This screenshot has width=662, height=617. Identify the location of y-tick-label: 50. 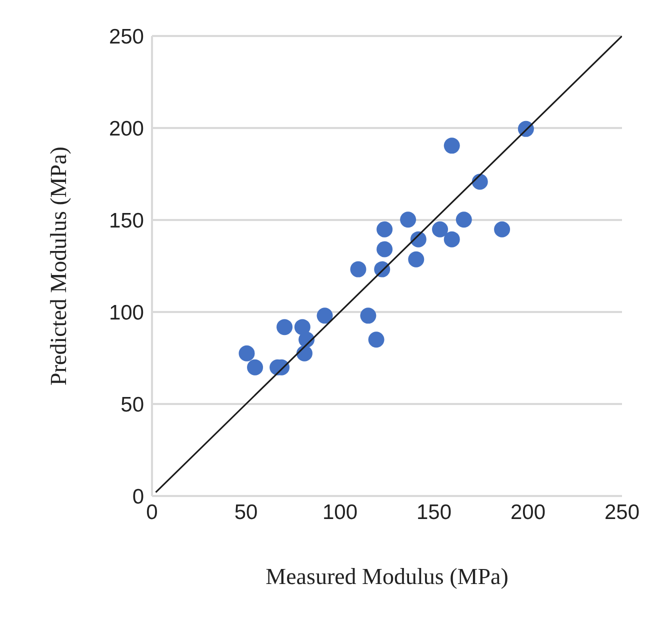
(132, 404).